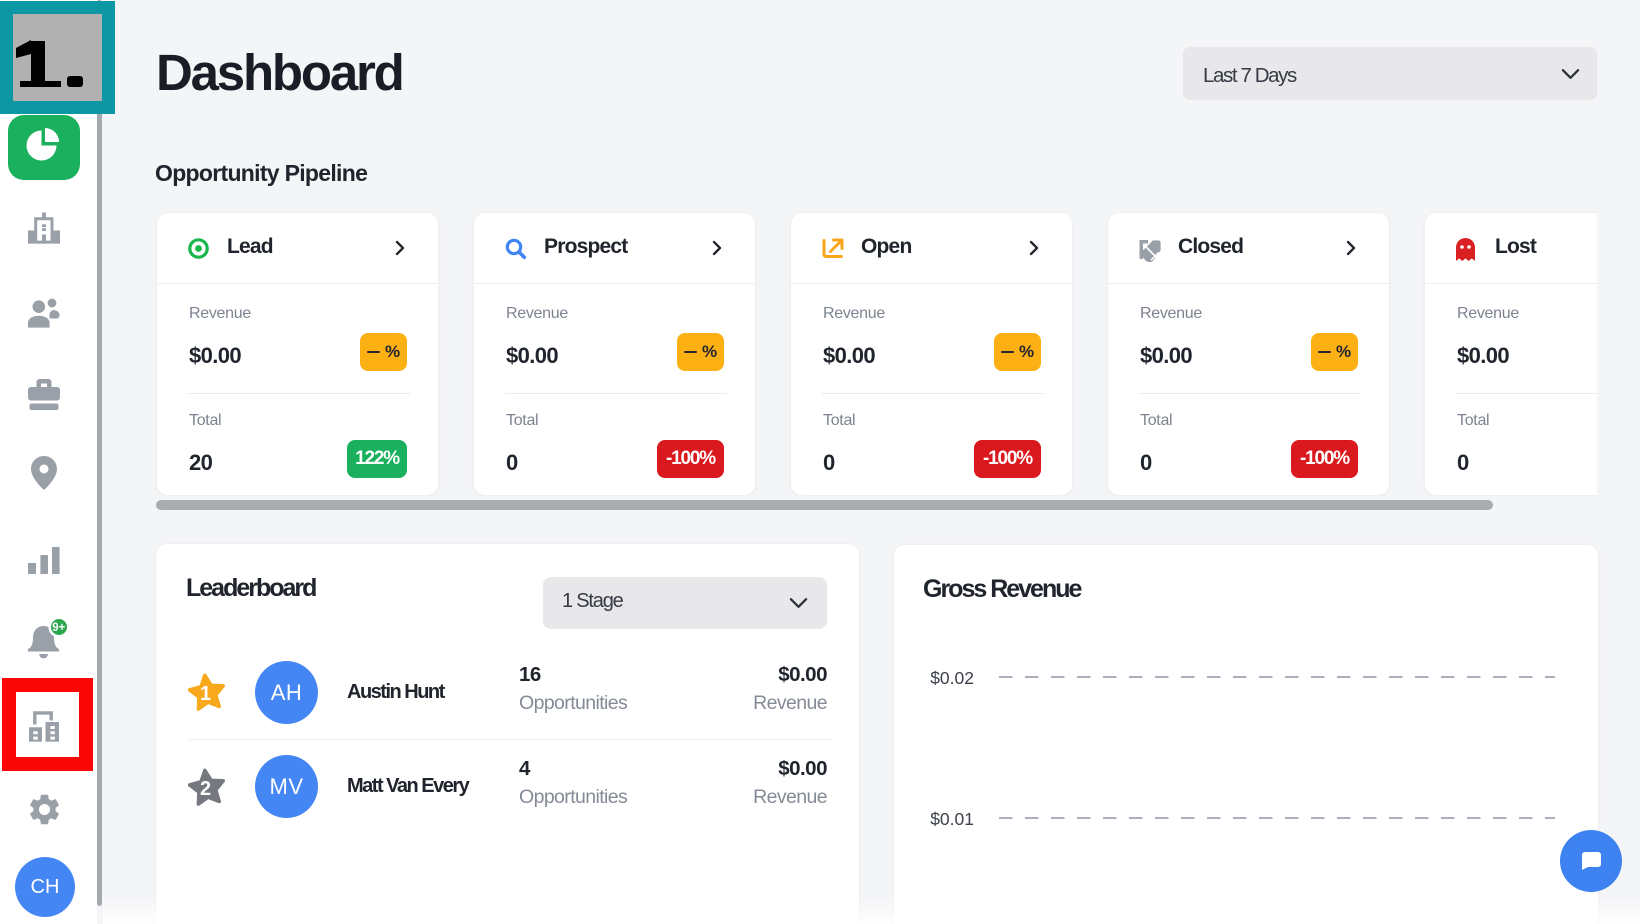 Image resolution: width=1640 pixels, height=924 pixels. What do you see at coordinates (58, 628) in the screenshot?
I see `svg-text: 9+` at bounding box center [58, 628].